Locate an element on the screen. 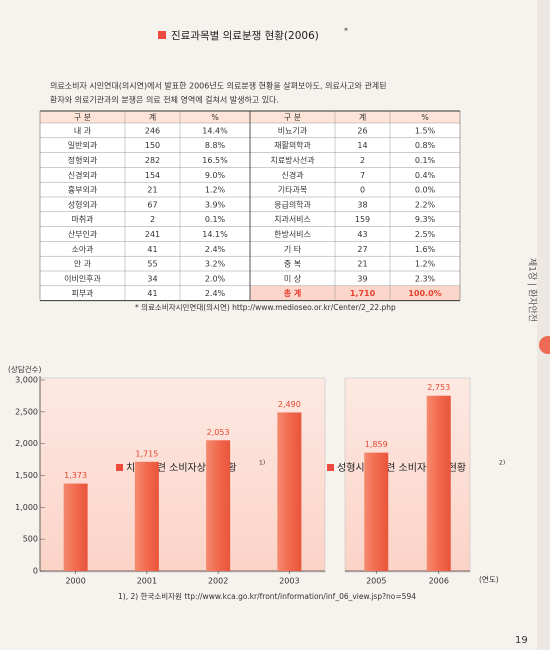 Image resolution: width=550 pixels, height=650 pixels. value-label: 1,373 is located at coordinates (75, 475).